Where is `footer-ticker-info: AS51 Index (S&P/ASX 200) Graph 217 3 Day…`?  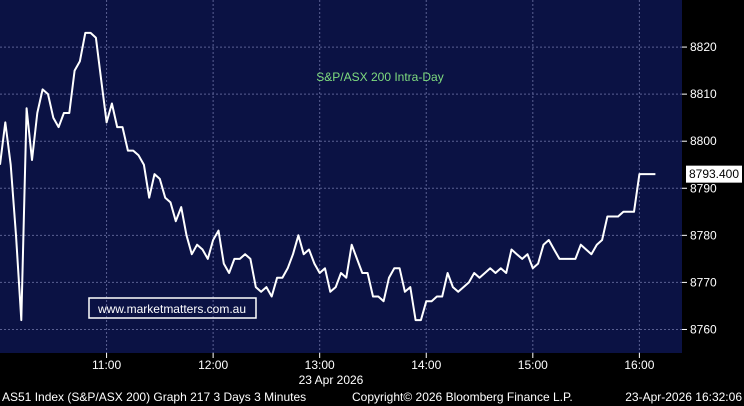 footer-ticker-info: AS51 Index (S&P/ASX 200) Graph 217 3 Day… is located at coordinates (154, 397).